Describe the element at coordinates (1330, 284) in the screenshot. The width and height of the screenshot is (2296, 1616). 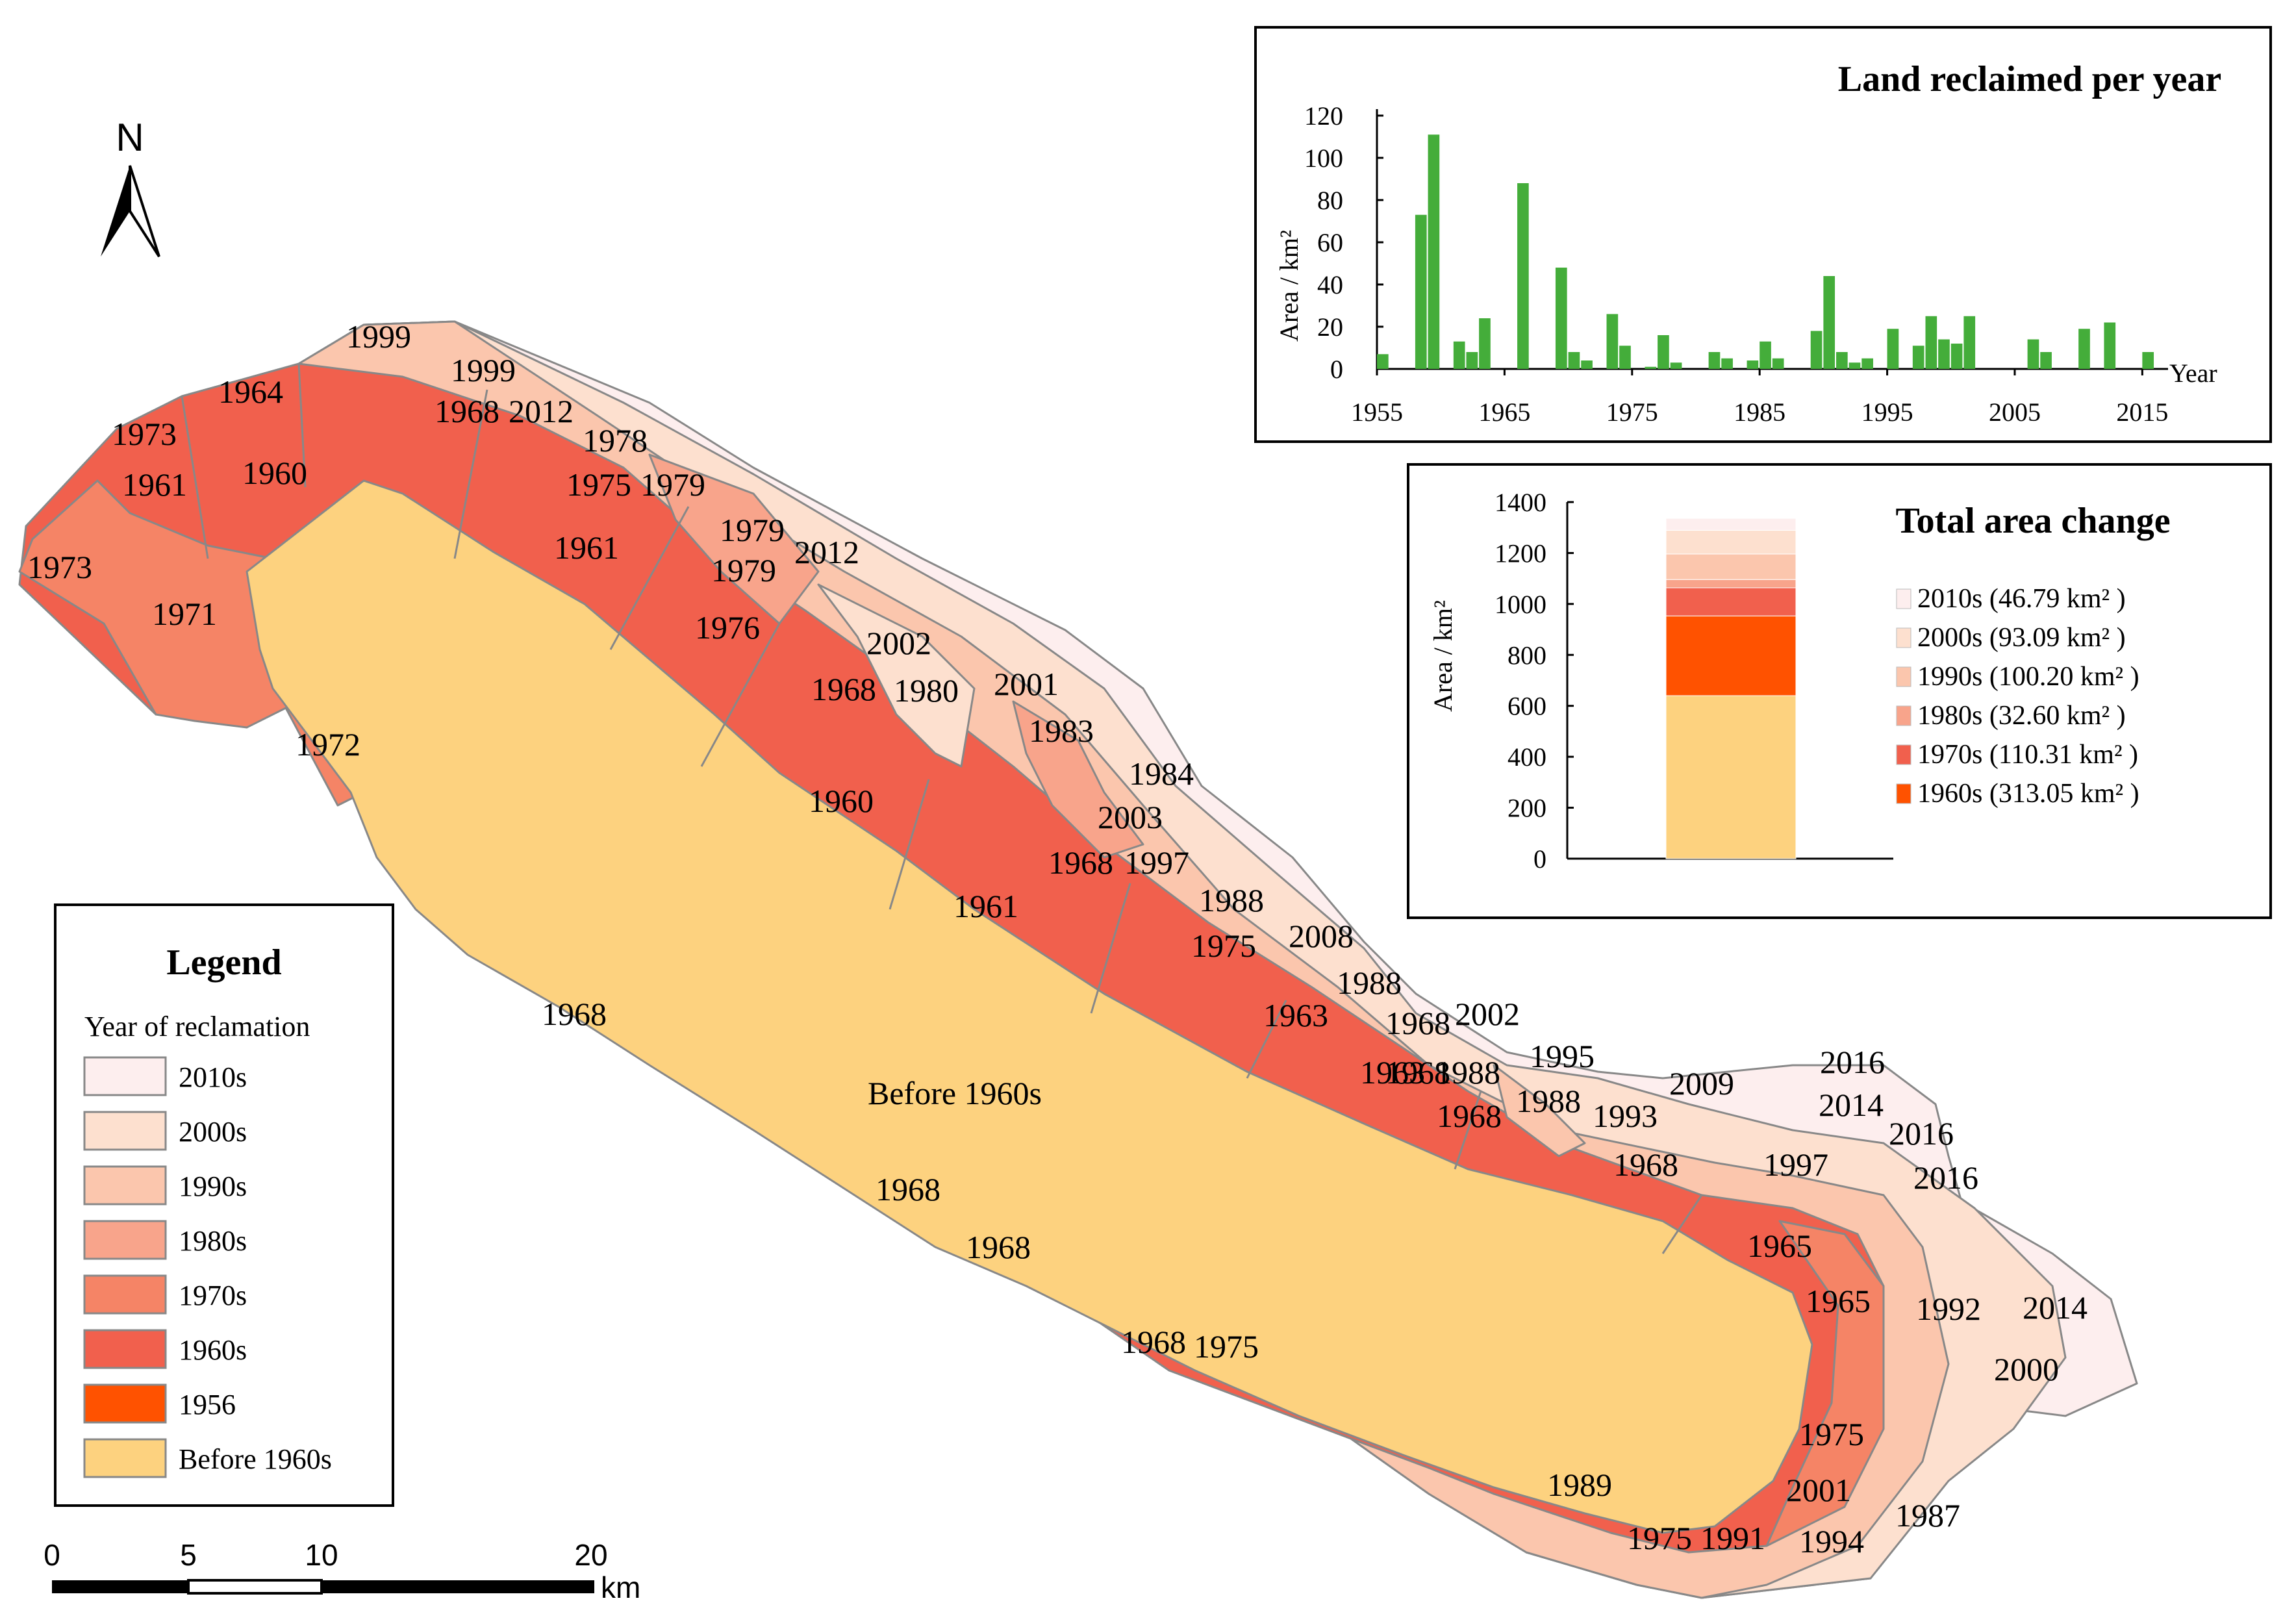
I see `chart1-ytick-label: 40` at that location.